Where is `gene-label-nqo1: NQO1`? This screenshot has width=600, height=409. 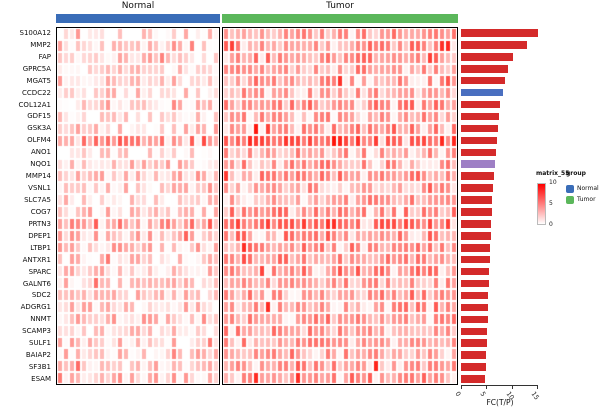 gene-label-nqo1: NQO1 is located at coordinates (40, 164).